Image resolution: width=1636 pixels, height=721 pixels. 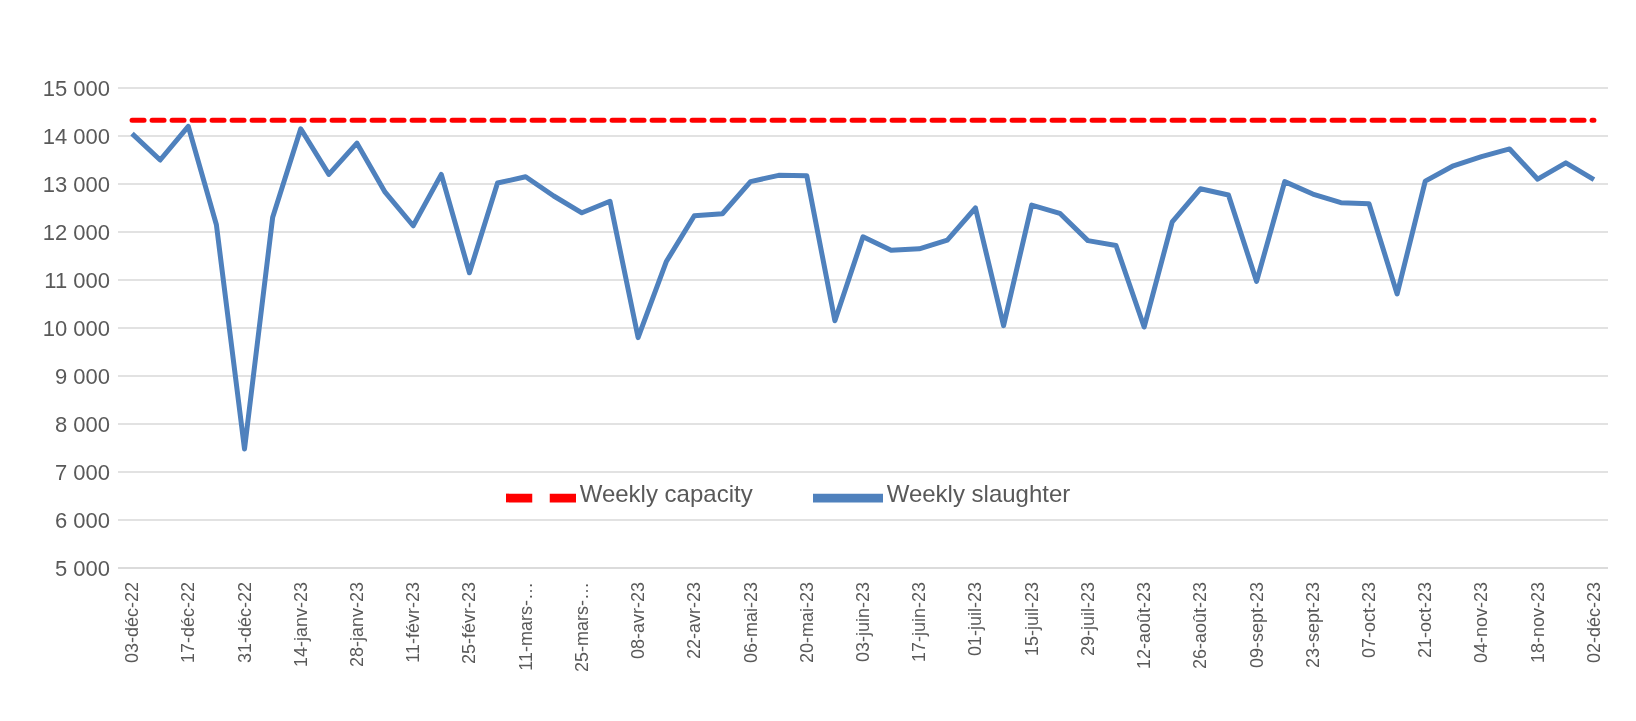 What do you see at coordinates (76, 88) in the screenshot?
I see `y-tick-label: 15 000` at bounding box center [76, 88].